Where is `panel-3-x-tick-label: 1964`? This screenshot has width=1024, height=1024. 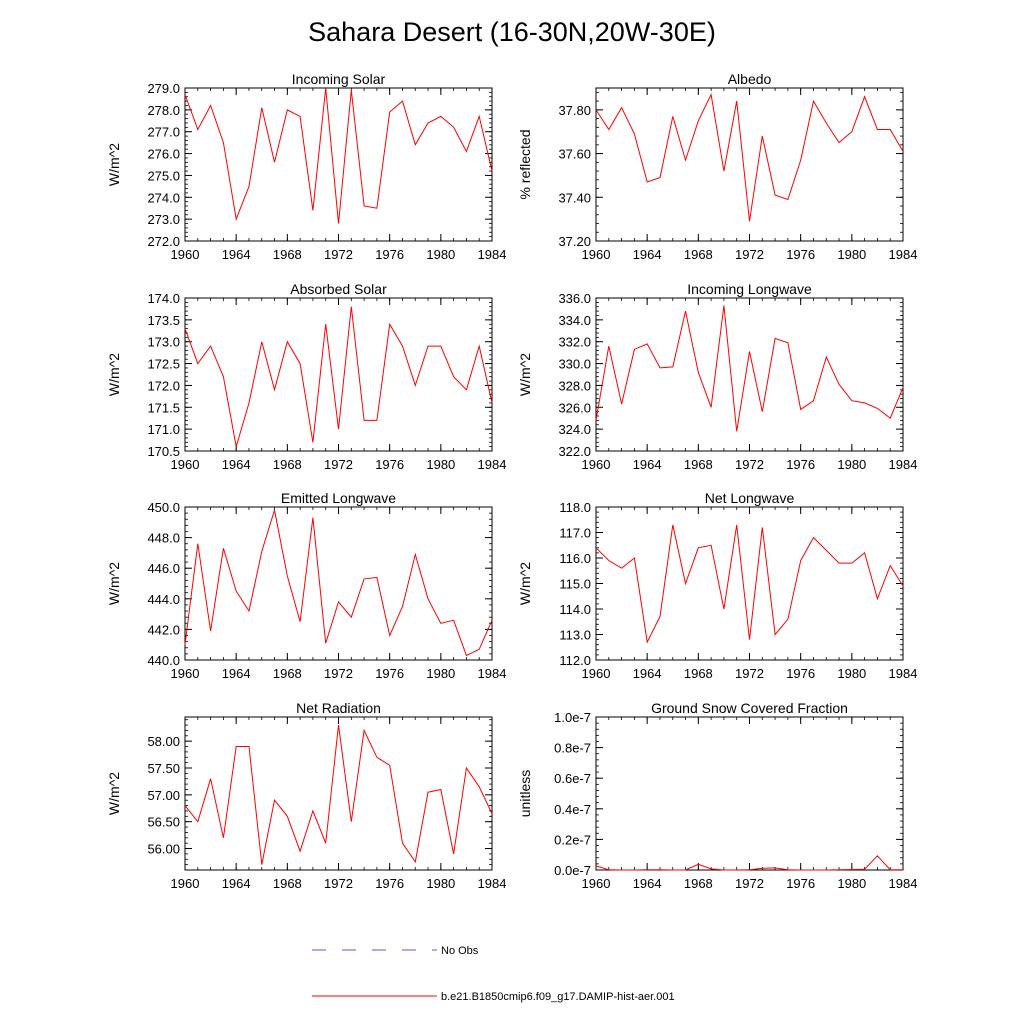
panel-3-x-tick-label: 1964 is located at coordinates (236, 464).